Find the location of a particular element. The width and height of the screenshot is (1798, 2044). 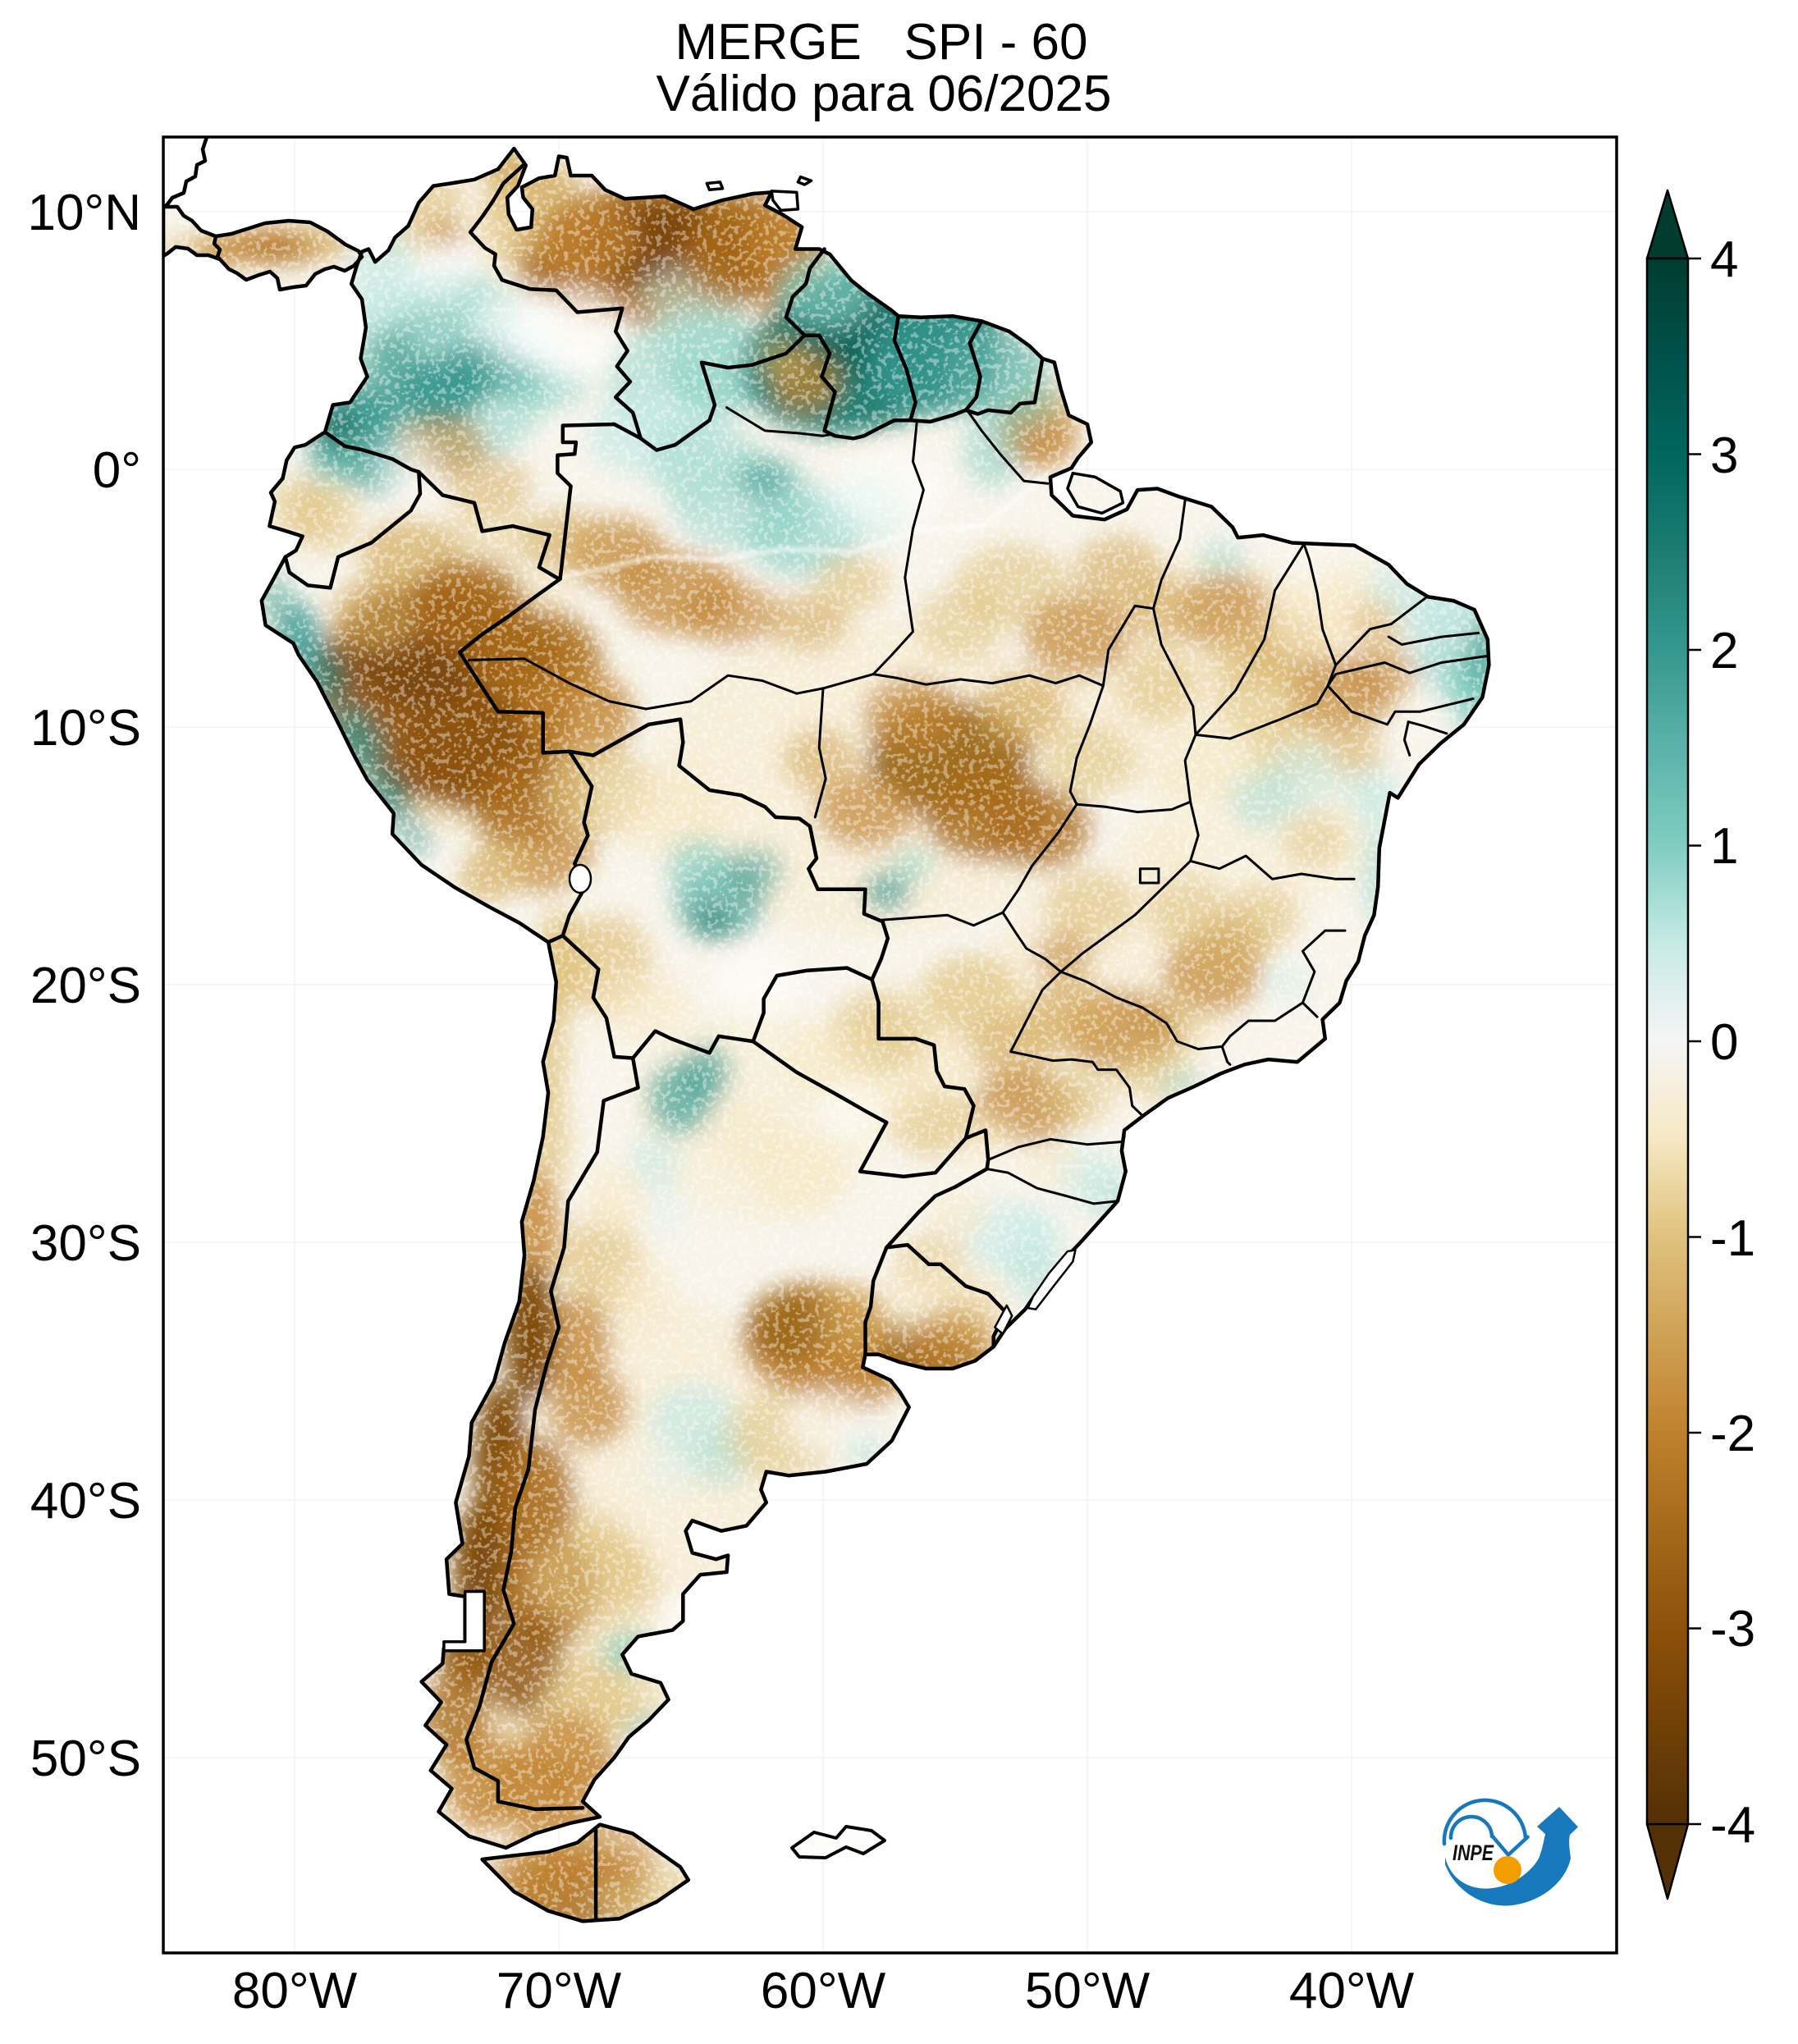

svg-text: MERGE SPI - 60 is located at coordinates (881, 42).